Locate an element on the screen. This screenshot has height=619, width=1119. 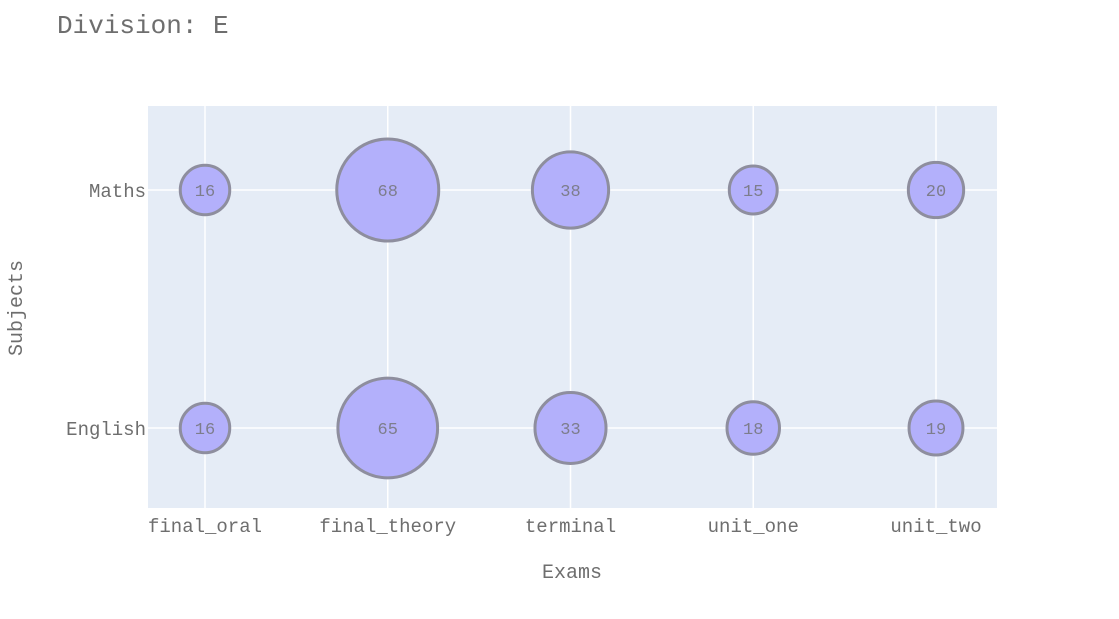
bubble-value-label: 15 is located at coordinates (753, 192).